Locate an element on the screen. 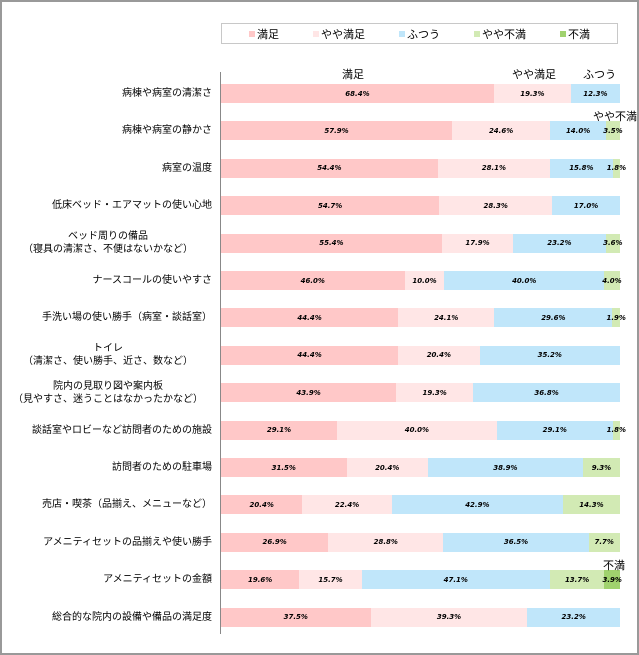 The width and height of the screenshot is (639, 655). data-label: 26.9% is located at coordinates (274, 542).